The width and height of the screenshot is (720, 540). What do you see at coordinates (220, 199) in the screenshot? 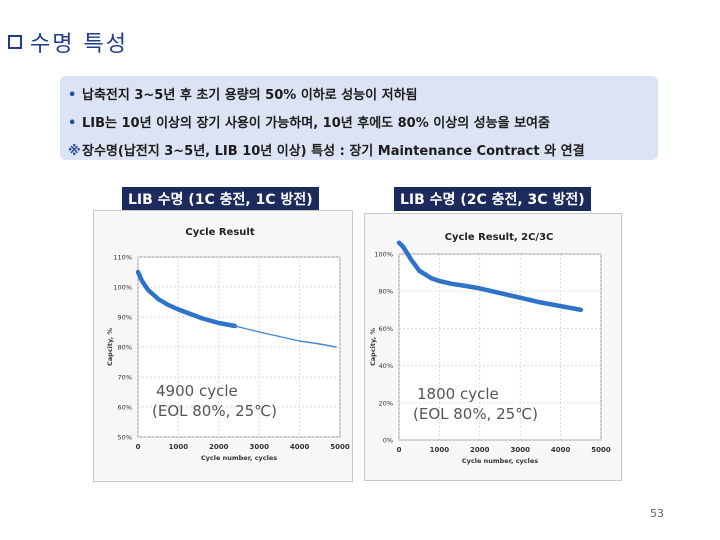
I see `chart-label-left: LIB 수명 (1C 충전, 1C 방전)` at bounding box center [220, 199].